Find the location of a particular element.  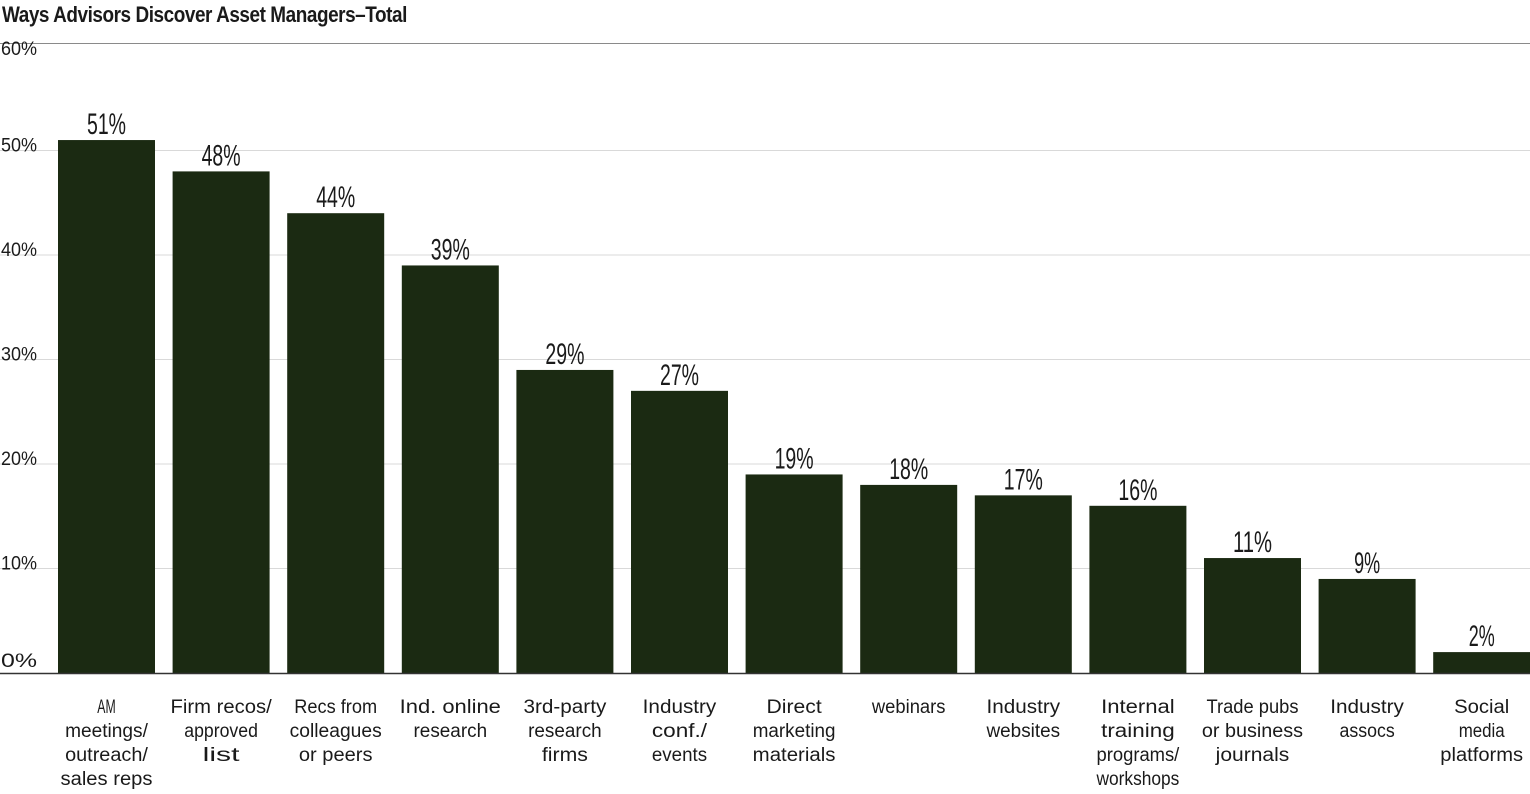

x-tick-label: outreach/ is located at coordinates (107, 755).